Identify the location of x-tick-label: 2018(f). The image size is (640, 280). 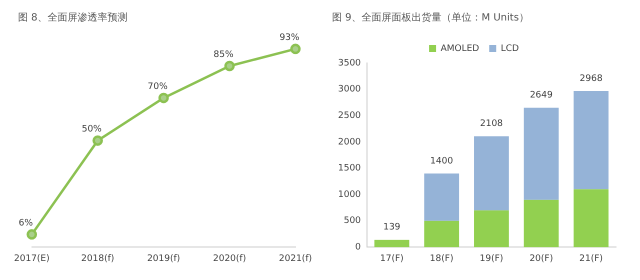
(97, 259).